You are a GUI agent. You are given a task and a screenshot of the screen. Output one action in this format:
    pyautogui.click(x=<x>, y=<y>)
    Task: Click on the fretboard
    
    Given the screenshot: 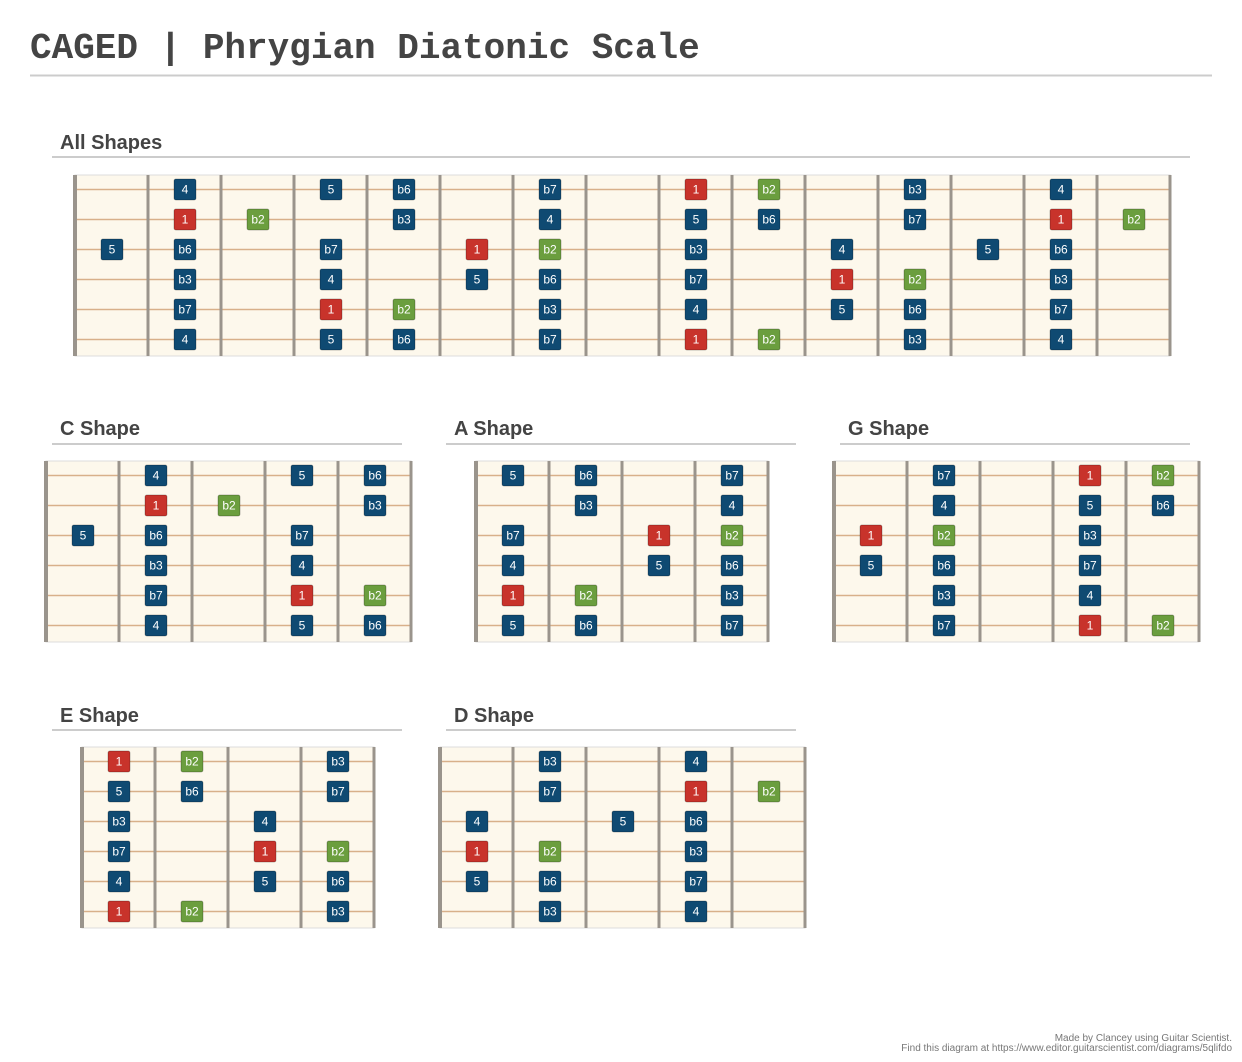 What is the action you would take?
    pyautogui.click(x=228, y=551)
    